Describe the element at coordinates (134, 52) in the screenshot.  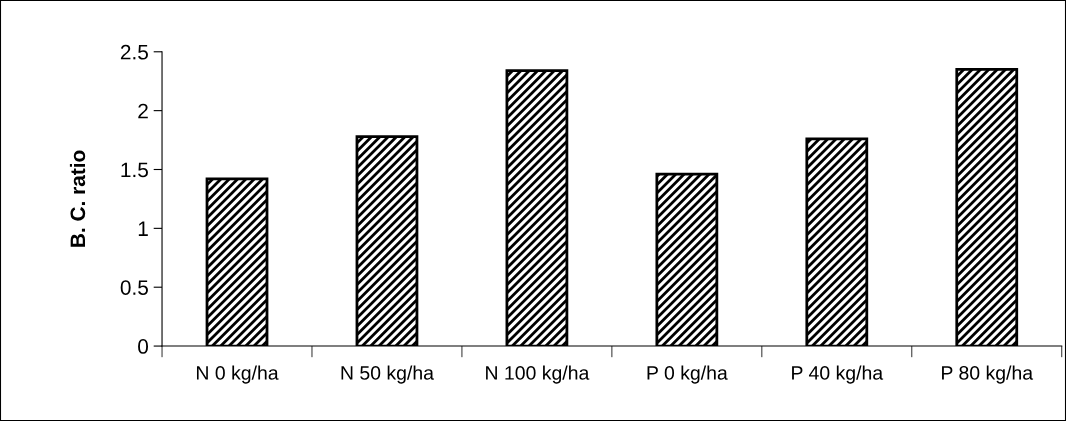
I see `y-tick-label: 2.5` at that location.